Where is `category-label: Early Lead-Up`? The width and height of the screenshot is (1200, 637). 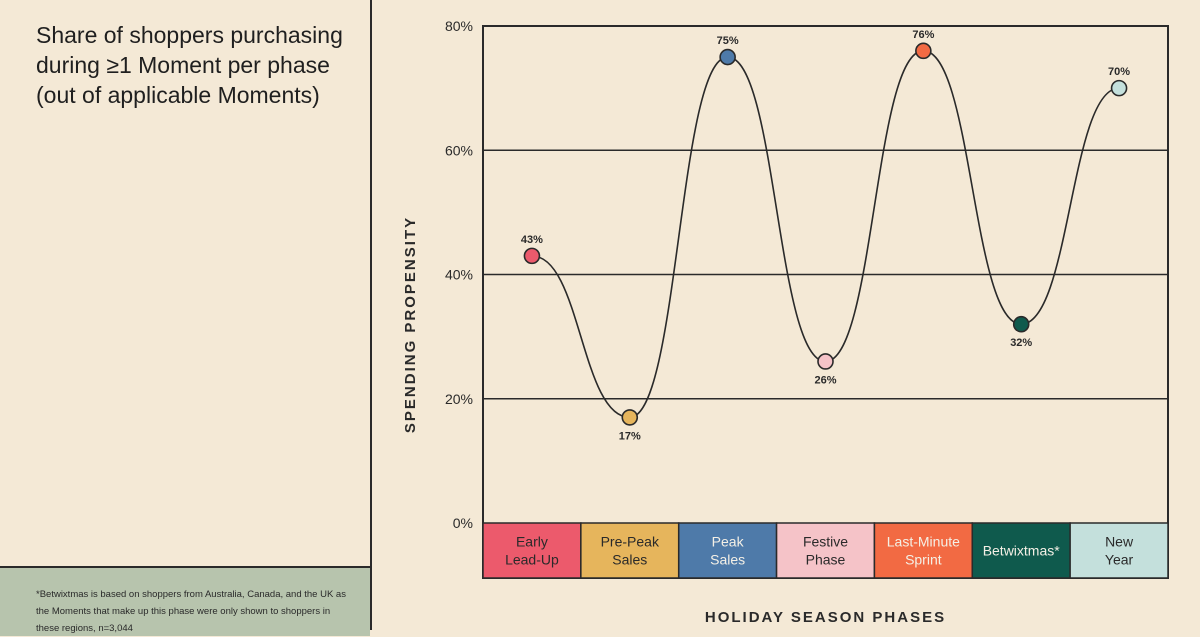 category-label: Early Lead-Up is located at coordinates (532, 551).